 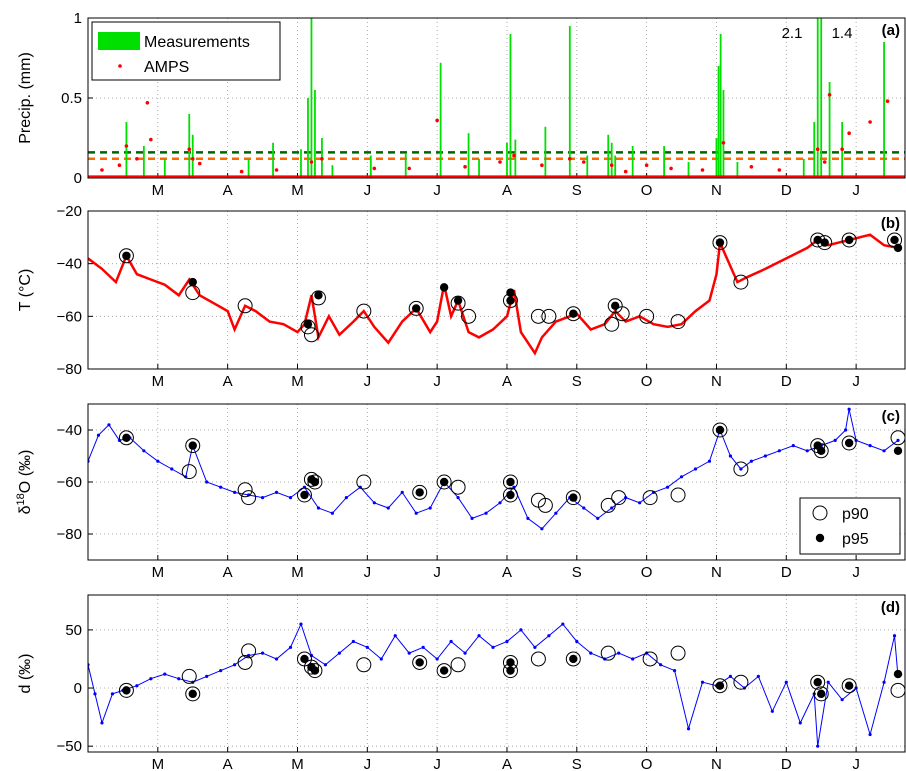 What do you see at coordinates (186, 51) in the screenshot?
I see `legend-box` at bounding box center [186, 51].